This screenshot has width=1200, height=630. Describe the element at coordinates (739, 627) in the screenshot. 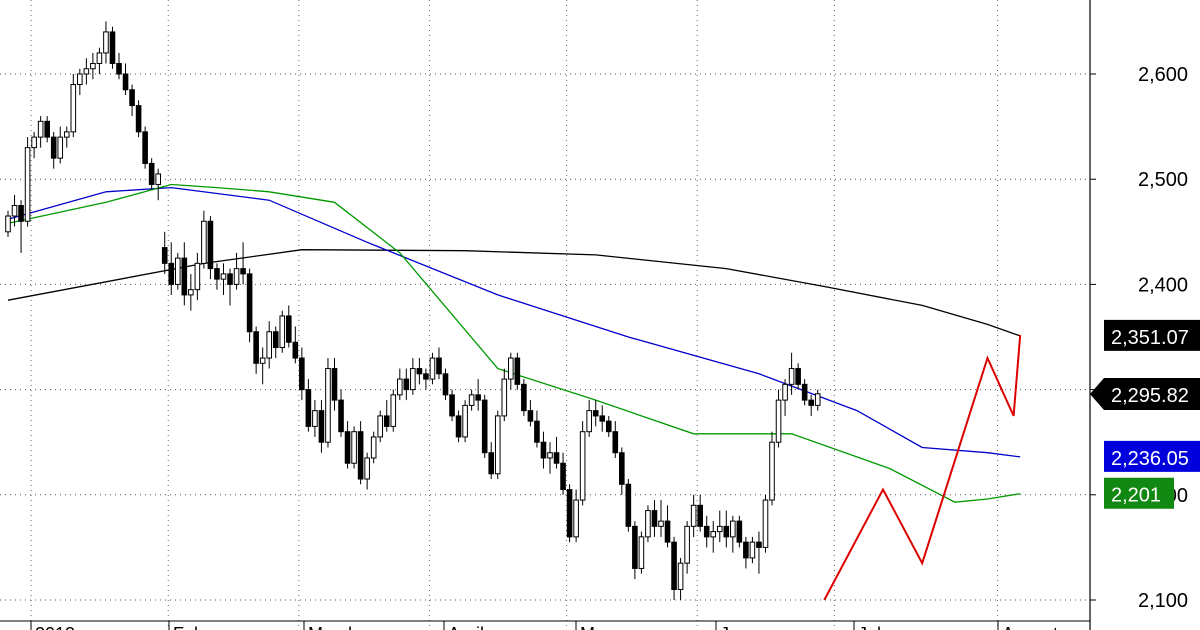

I see `x-month-label: June` at that location.